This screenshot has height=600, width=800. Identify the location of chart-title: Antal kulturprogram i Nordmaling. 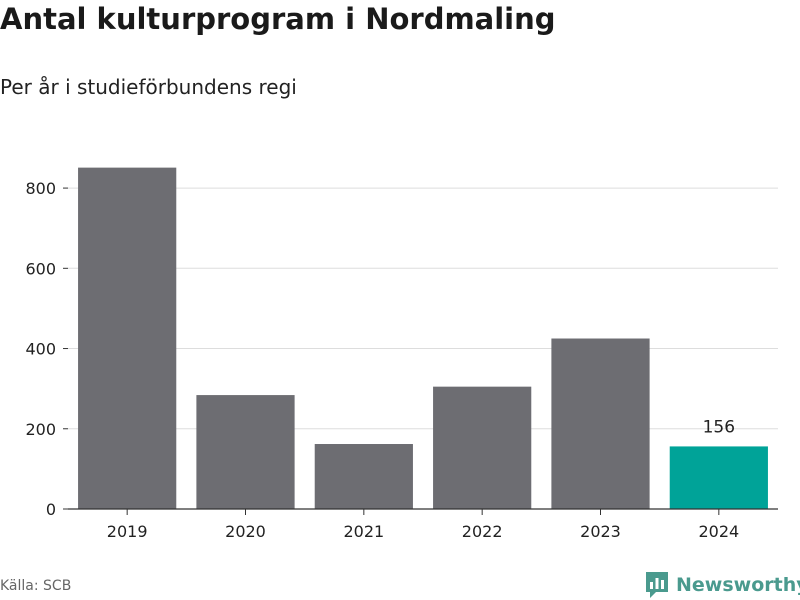
(278, 19).